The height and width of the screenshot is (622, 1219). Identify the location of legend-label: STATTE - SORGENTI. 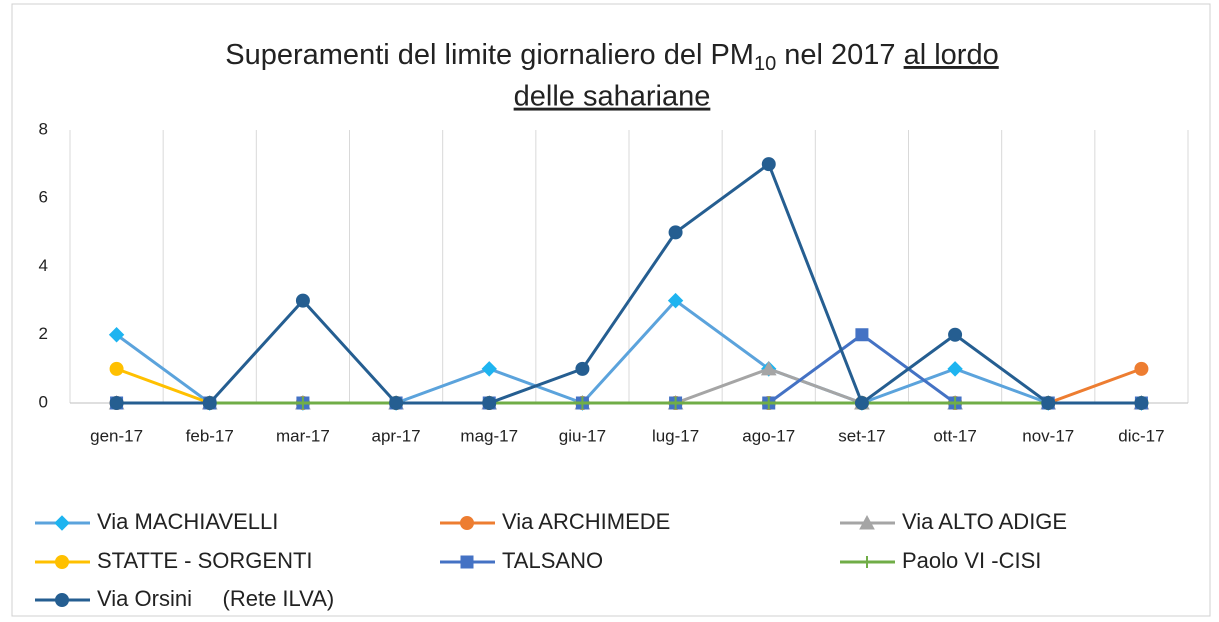
(205, 560).